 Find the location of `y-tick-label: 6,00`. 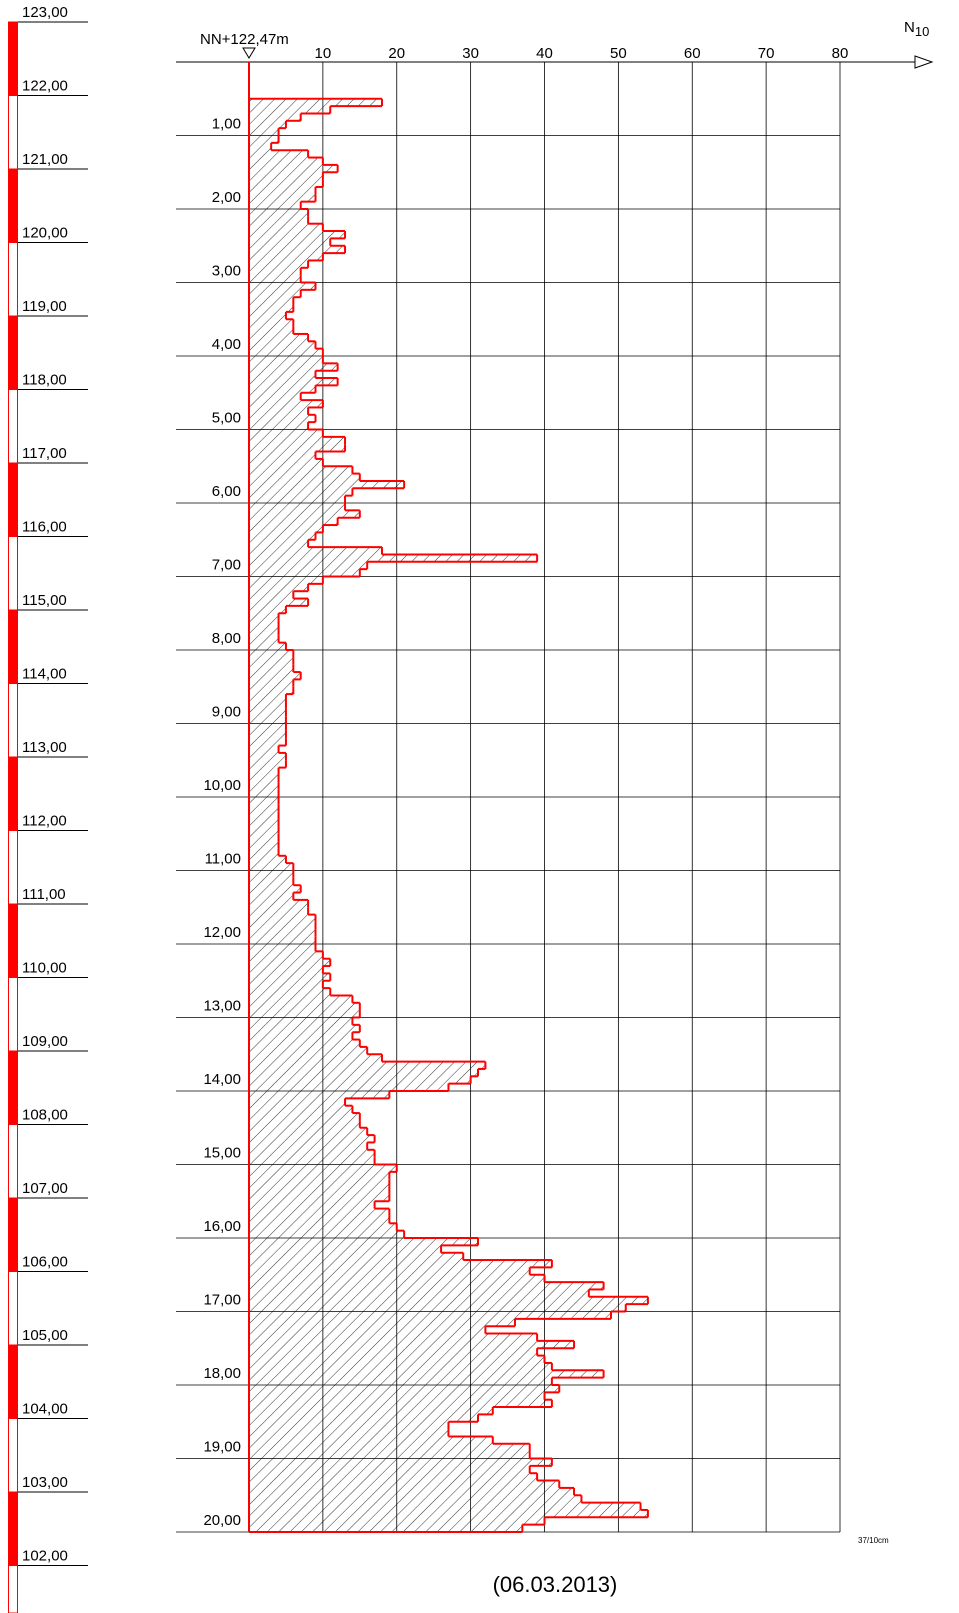

y-tick-label: 6,00 is located at coordinates (226, 491).